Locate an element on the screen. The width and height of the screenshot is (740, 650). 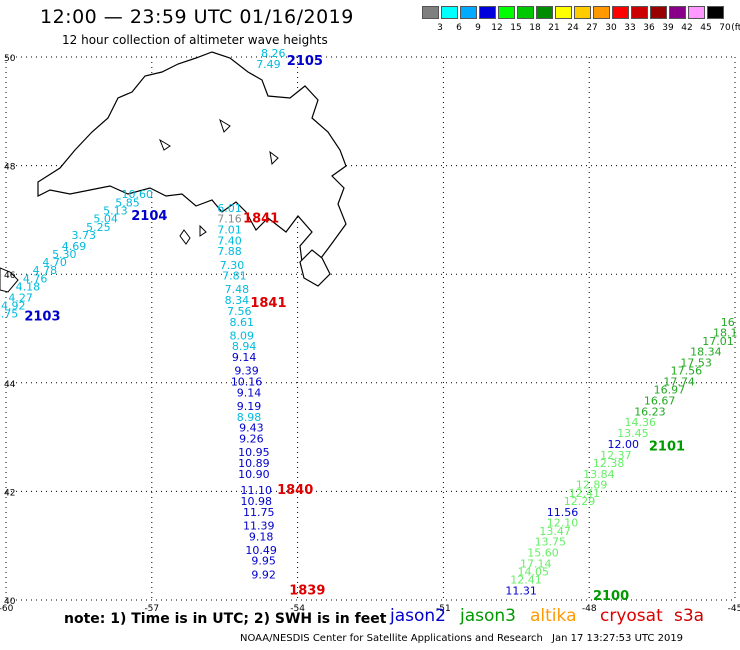
swh-value: 12.29 is located at coordinates (580, 501).